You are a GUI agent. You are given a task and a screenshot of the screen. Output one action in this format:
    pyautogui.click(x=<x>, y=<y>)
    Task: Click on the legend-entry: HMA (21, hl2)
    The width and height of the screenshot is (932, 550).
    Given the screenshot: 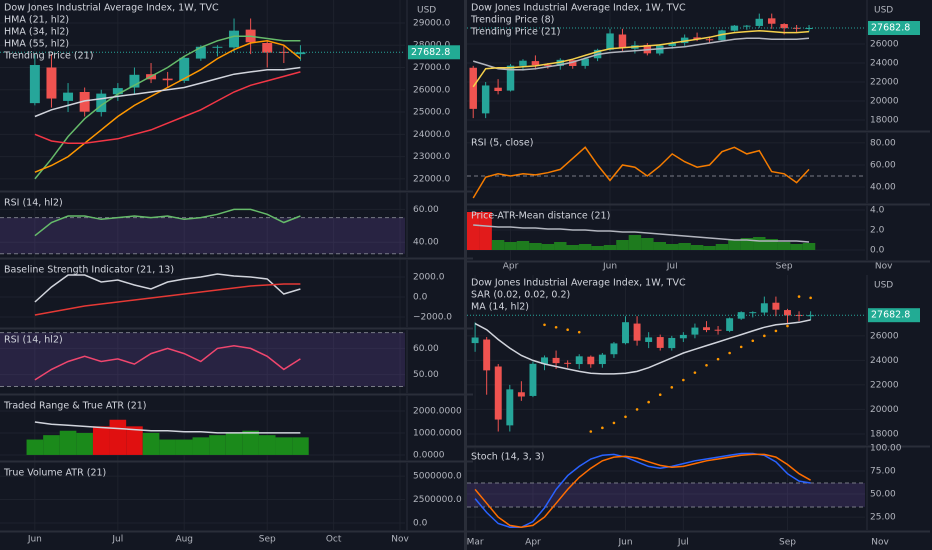 What is the action you would take?
    pyautogui.click(x=36, y=20)
    